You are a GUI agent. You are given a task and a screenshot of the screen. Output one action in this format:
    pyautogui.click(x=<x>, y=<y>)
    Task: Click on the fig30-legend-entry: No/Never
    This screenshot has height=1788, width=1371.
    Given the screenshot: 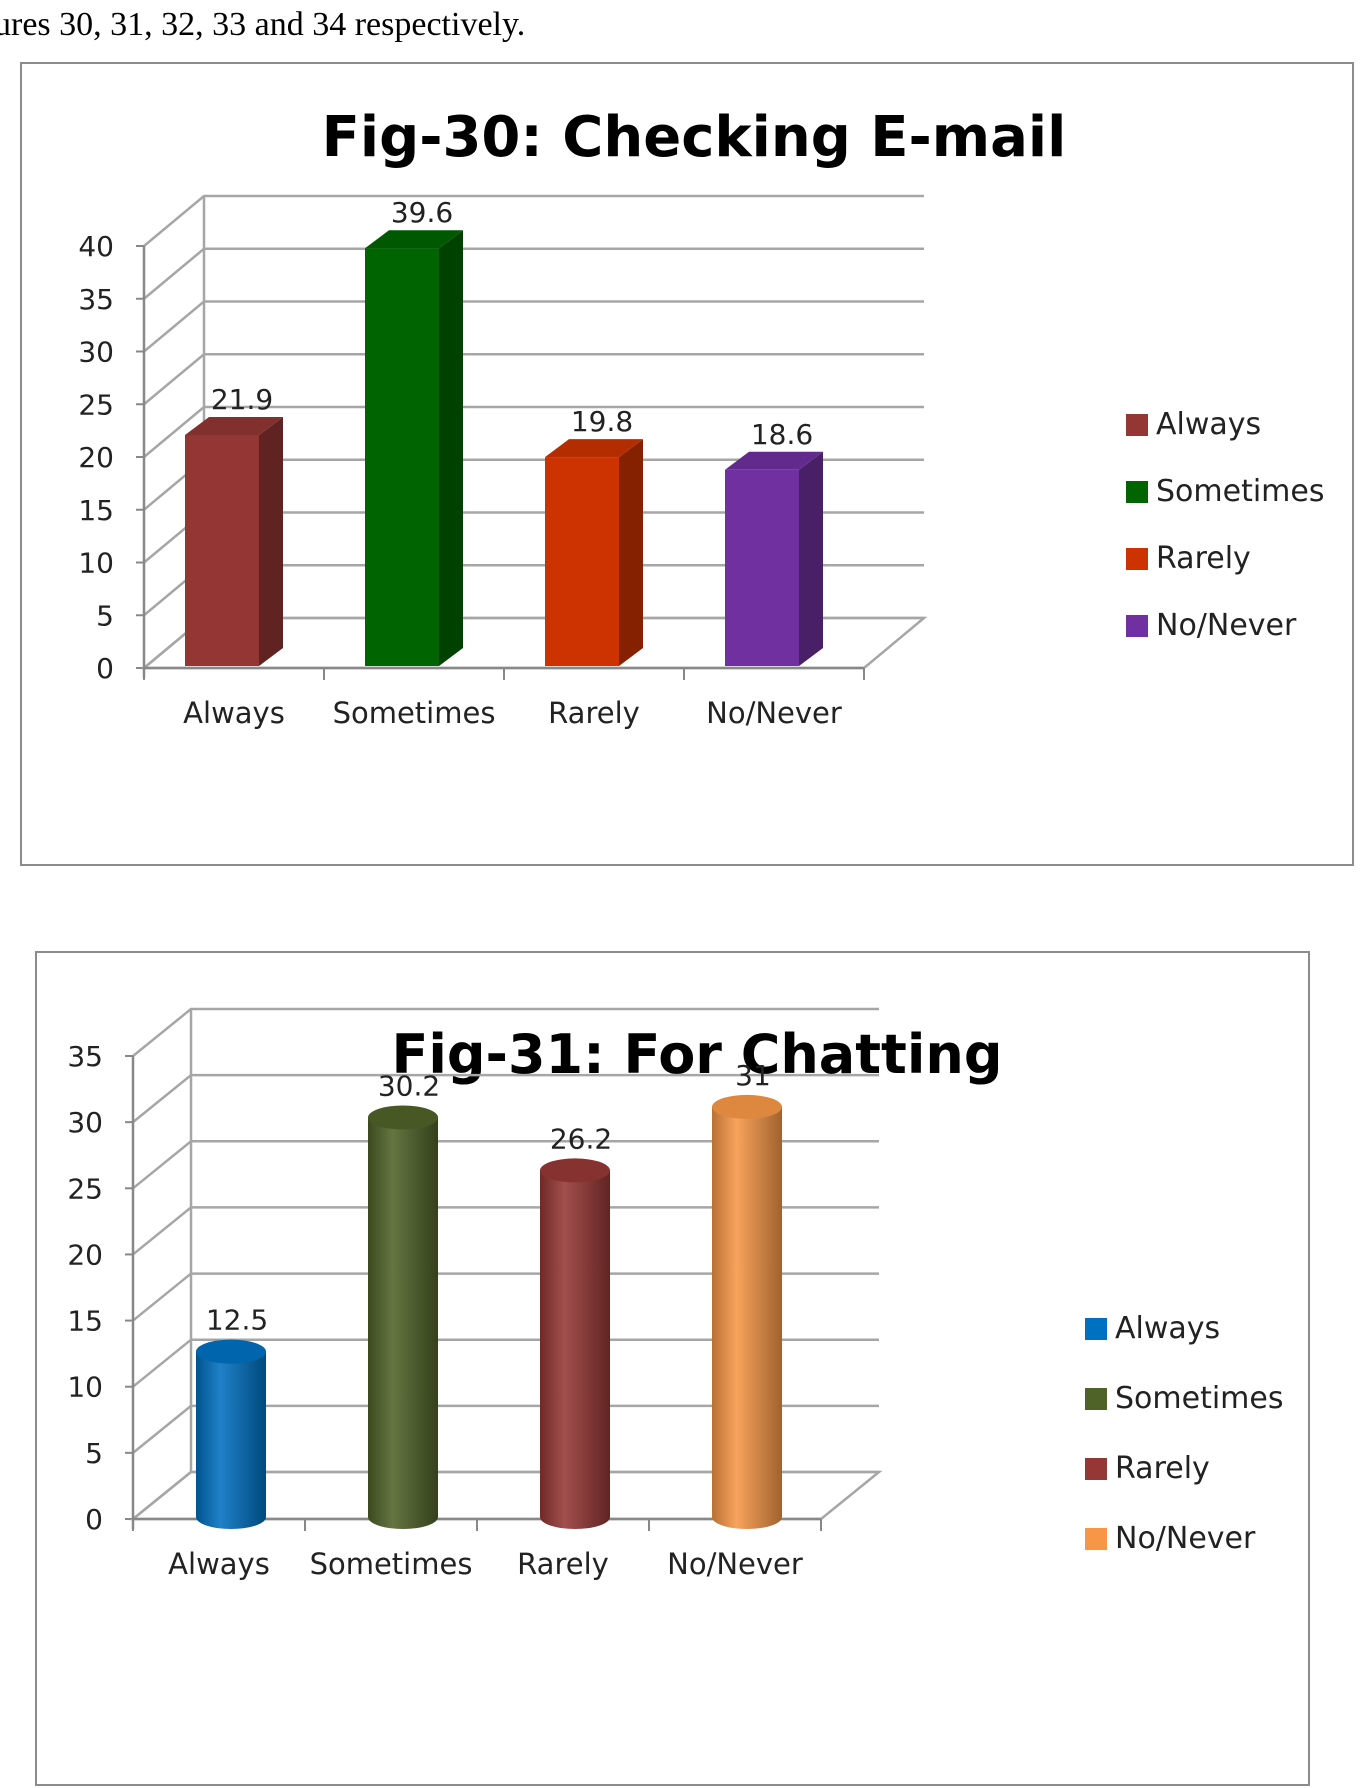 What is the action you would take?
    pyautogui.click(x=1226, y=625)
    